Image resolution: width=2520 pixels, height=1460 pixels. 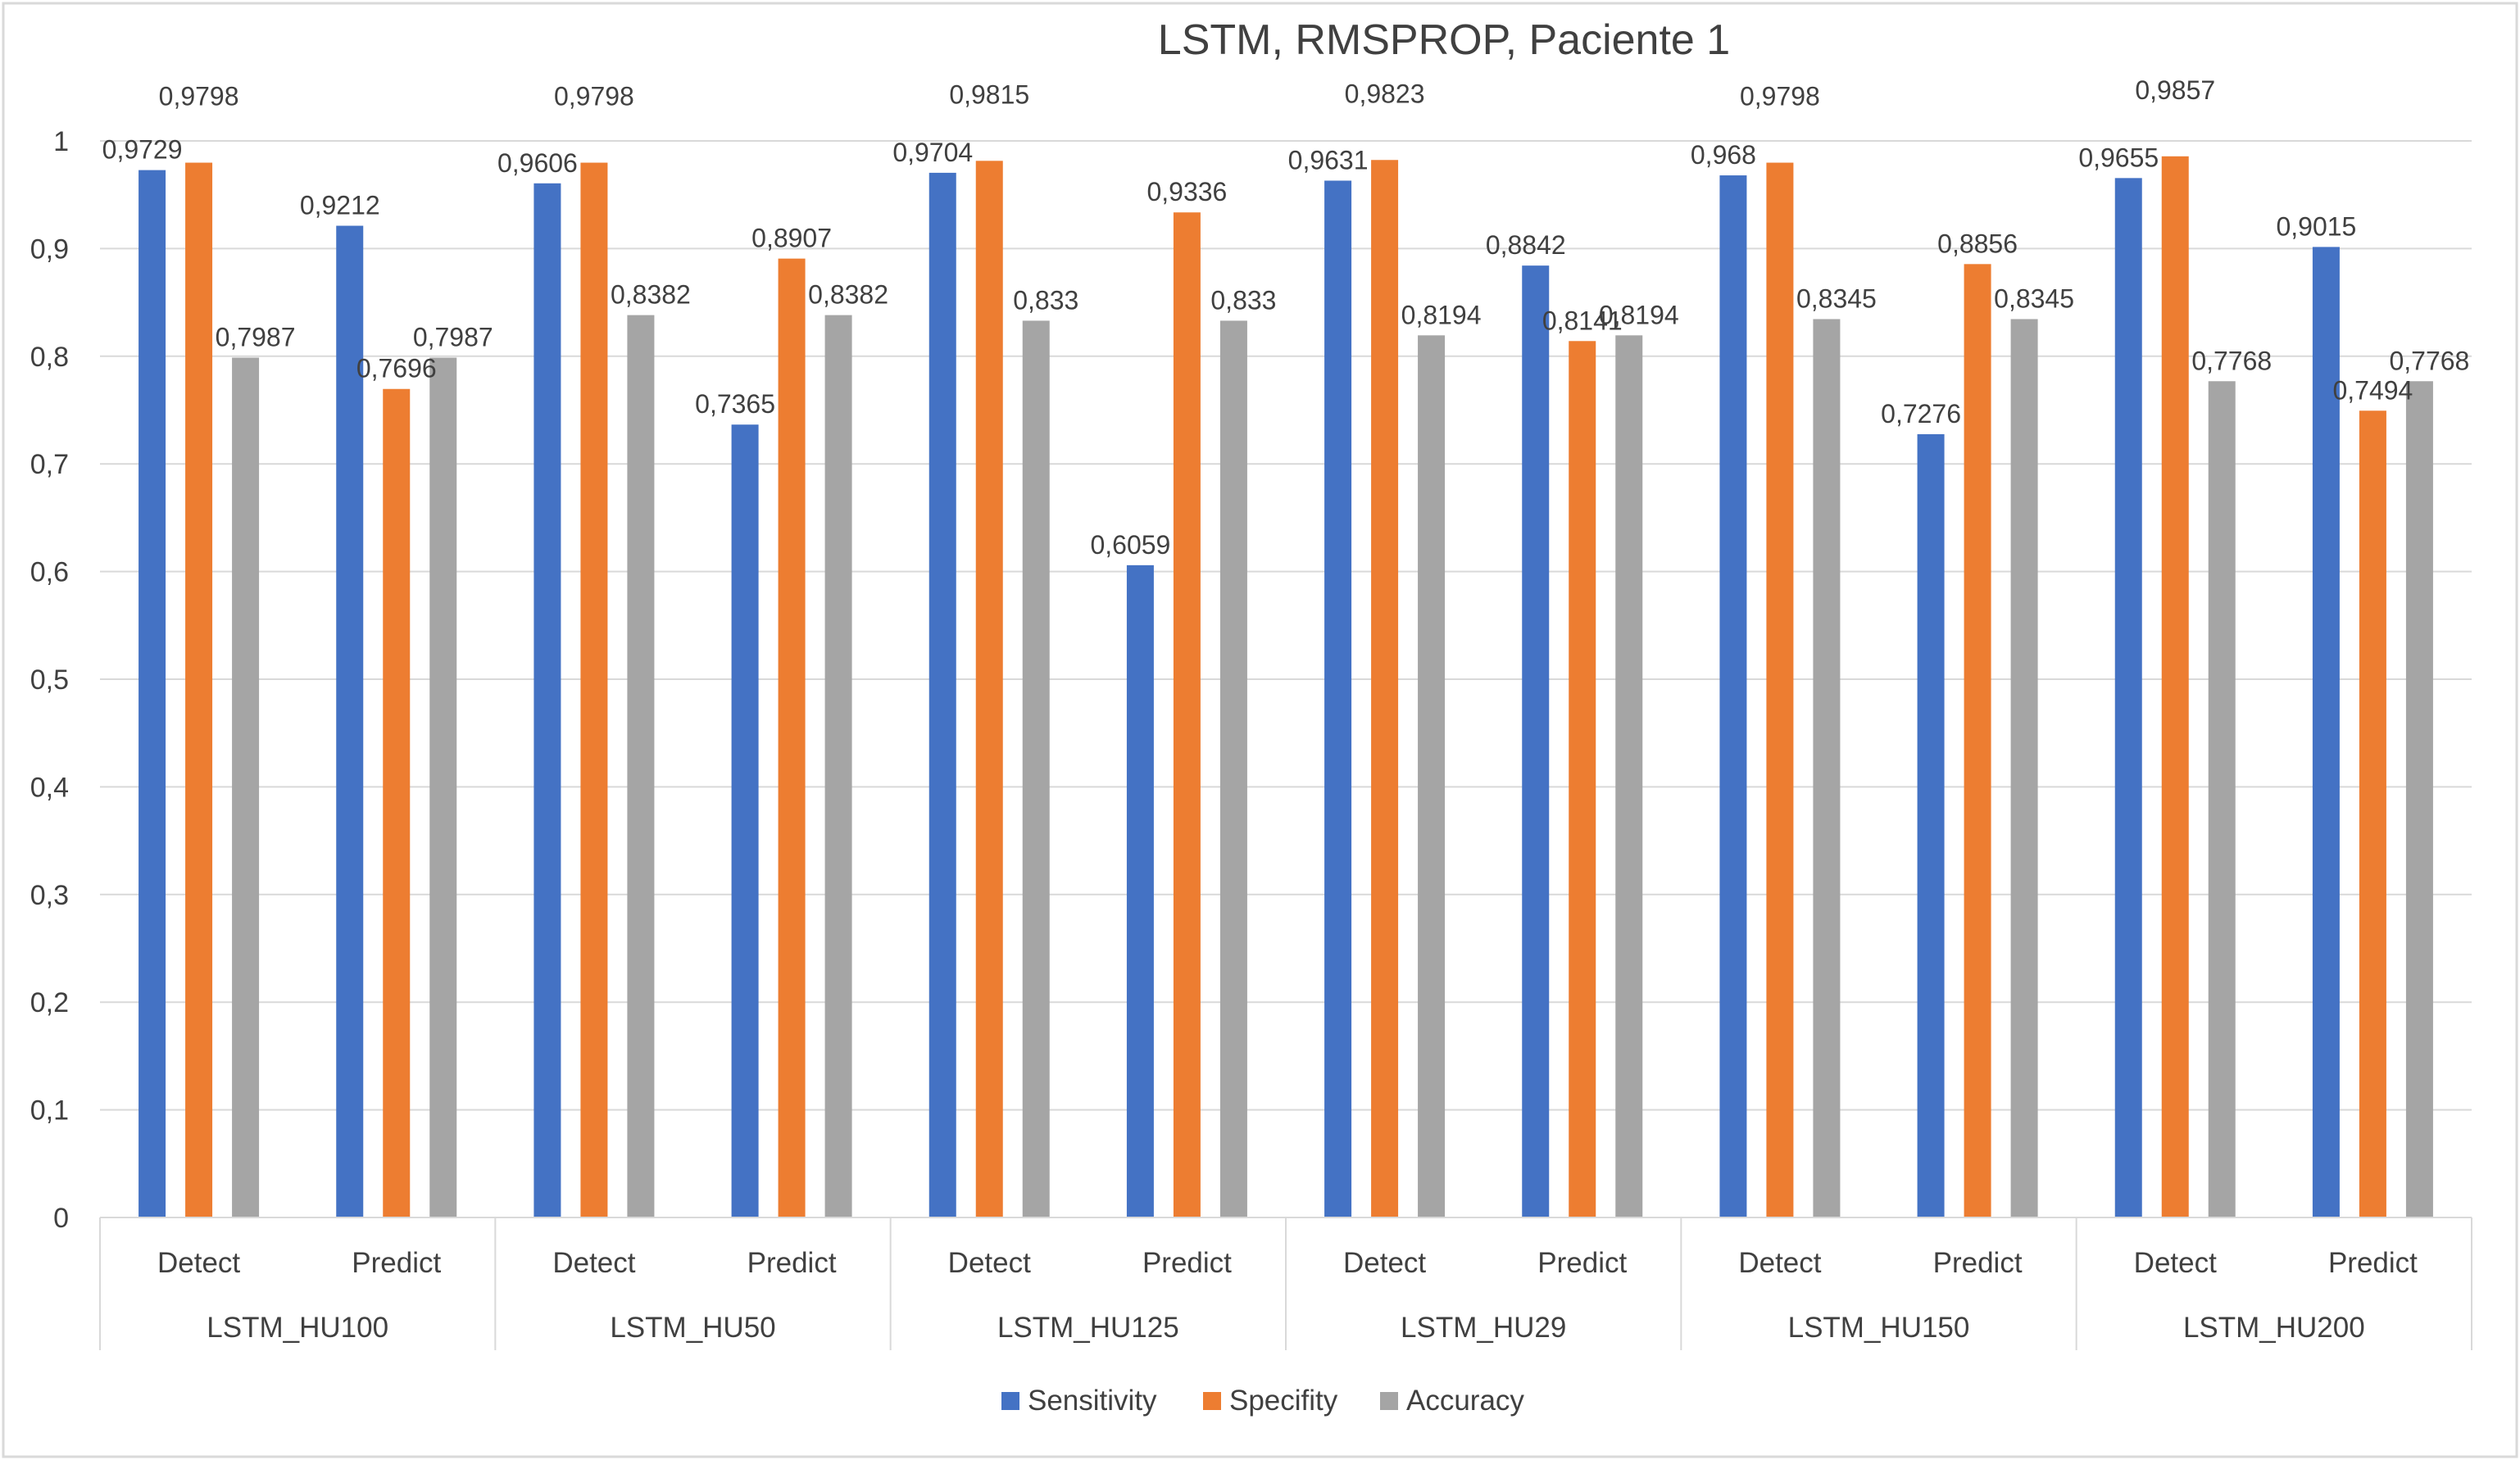 I want to click on data-label: 0,9631, so click(x=1328, y=160).